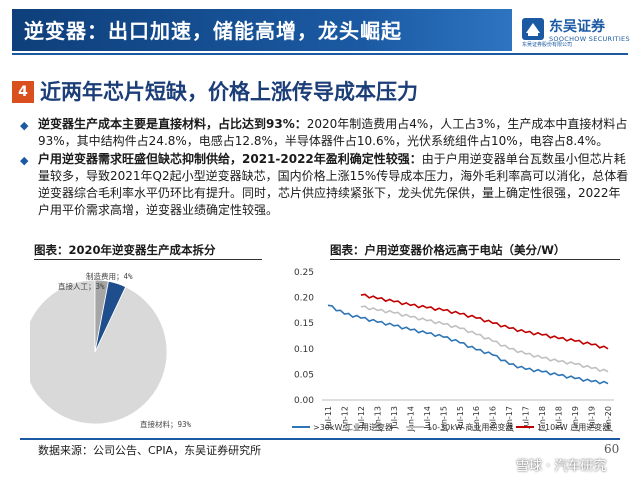 This screenshot has height=478, width=640. What do you see at coordinates (608, 419) in the screenshot?
I see `x-tick-label: Jan-20` at bounding box center [608, 419].